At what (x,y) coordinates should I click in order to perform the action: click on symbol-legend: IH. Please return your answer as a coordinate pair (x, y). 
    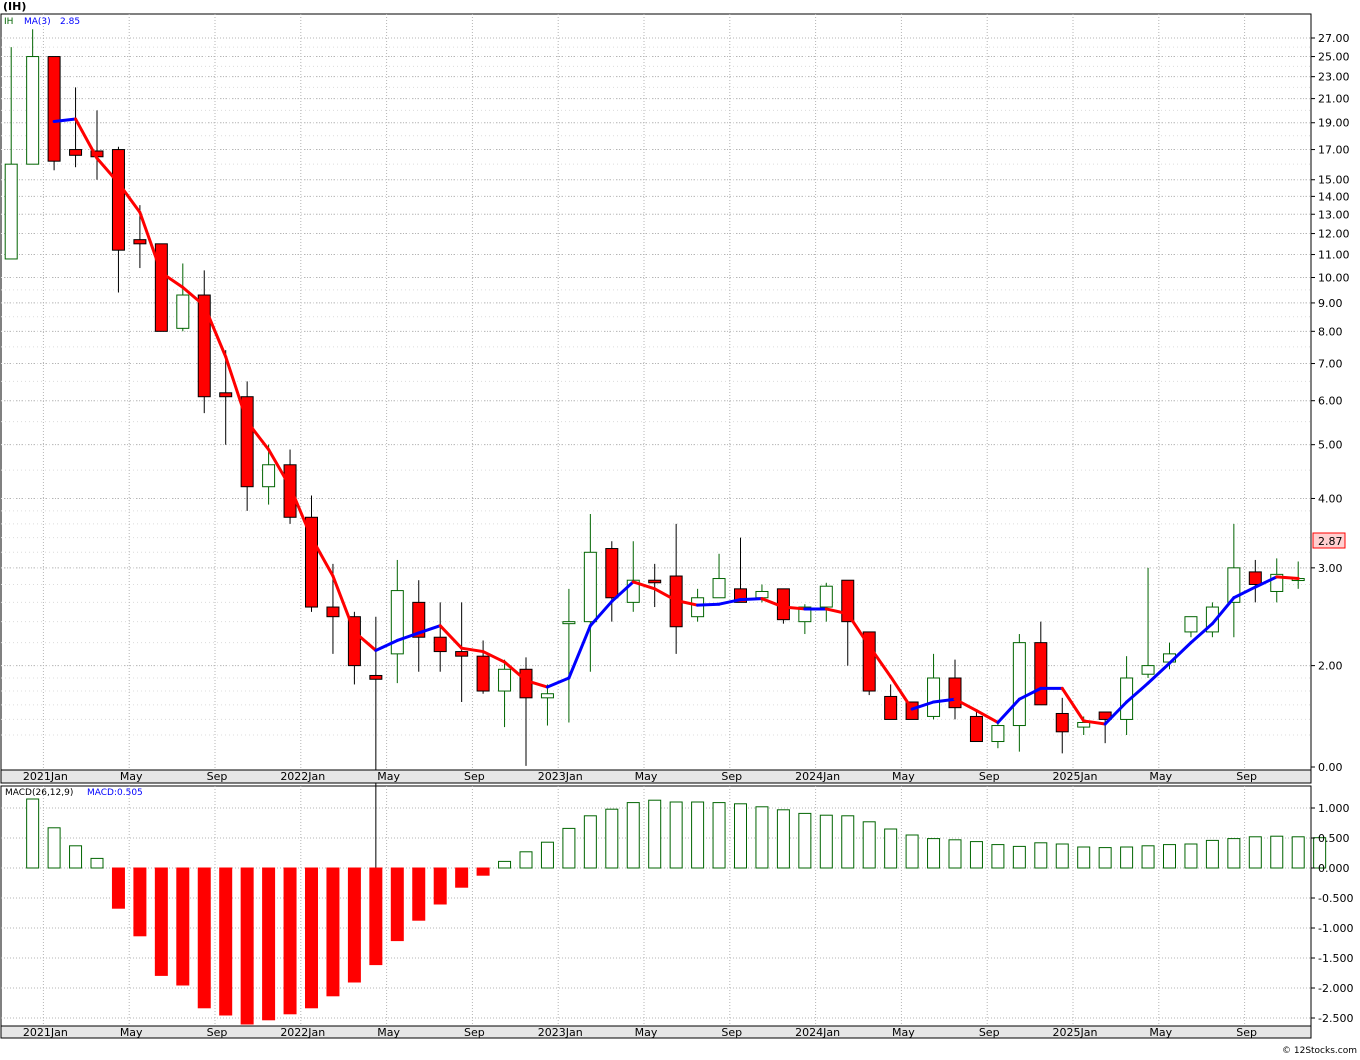
    Looking at the image, I should click on (8, 22).